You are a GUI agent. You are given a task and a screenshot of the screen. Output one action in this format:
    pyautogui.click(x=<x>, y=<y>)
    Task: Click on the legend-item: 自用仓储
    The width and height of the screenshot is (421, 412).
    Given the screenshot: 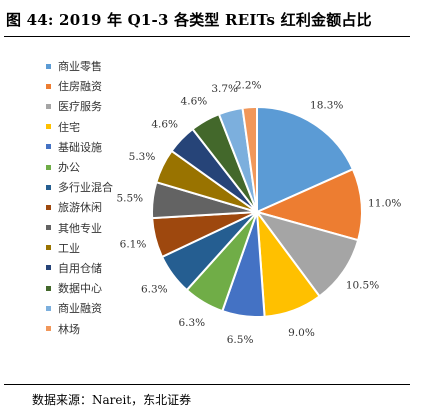 What is the action you would take?
    pyautogui.click(x=79, y=268)
    